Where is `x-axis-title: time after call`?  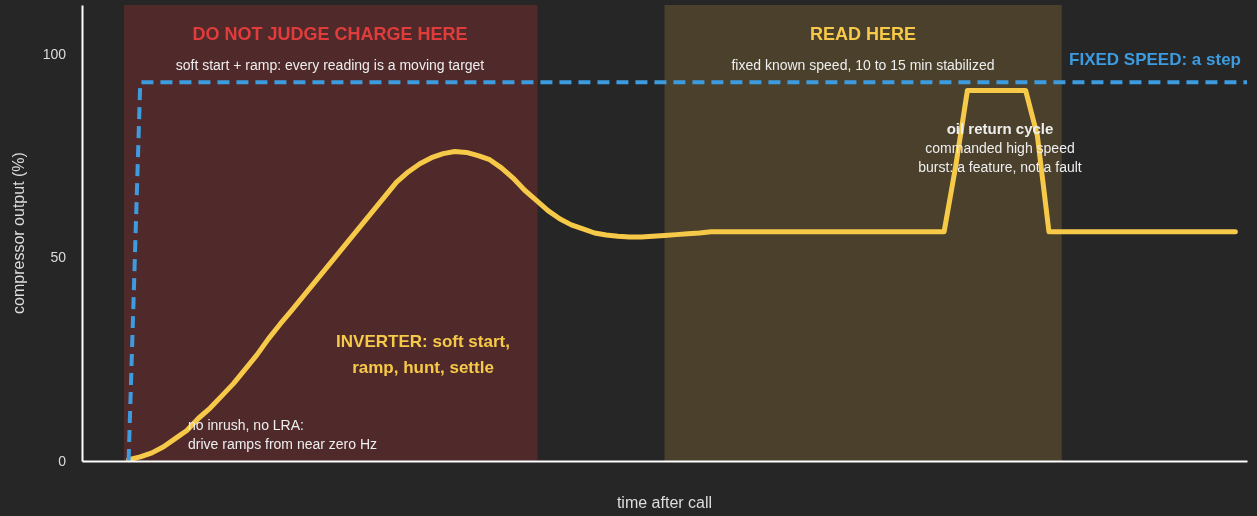
x-axis-title: time after call is located at coordinates (664, 502).